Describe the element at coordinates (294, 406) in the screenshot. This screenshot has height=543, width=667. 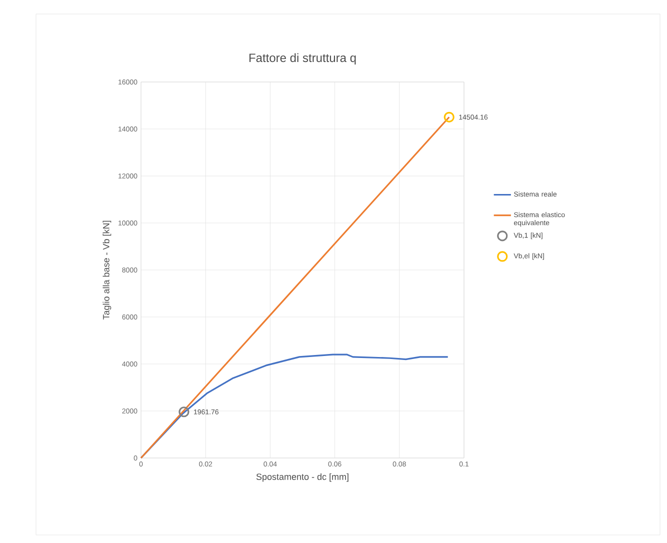
I see `line-series` at that location.